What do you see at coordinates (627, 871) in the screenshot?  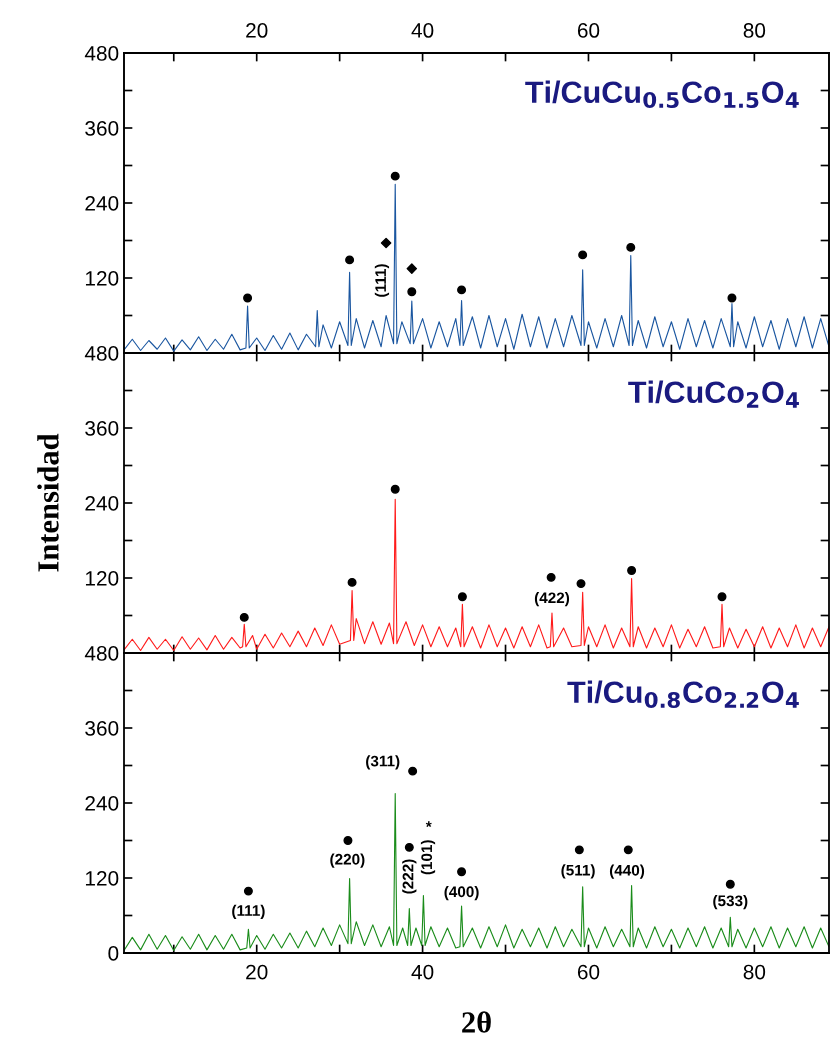 I see `annotation: (440)` at bounding box center [627, 871].